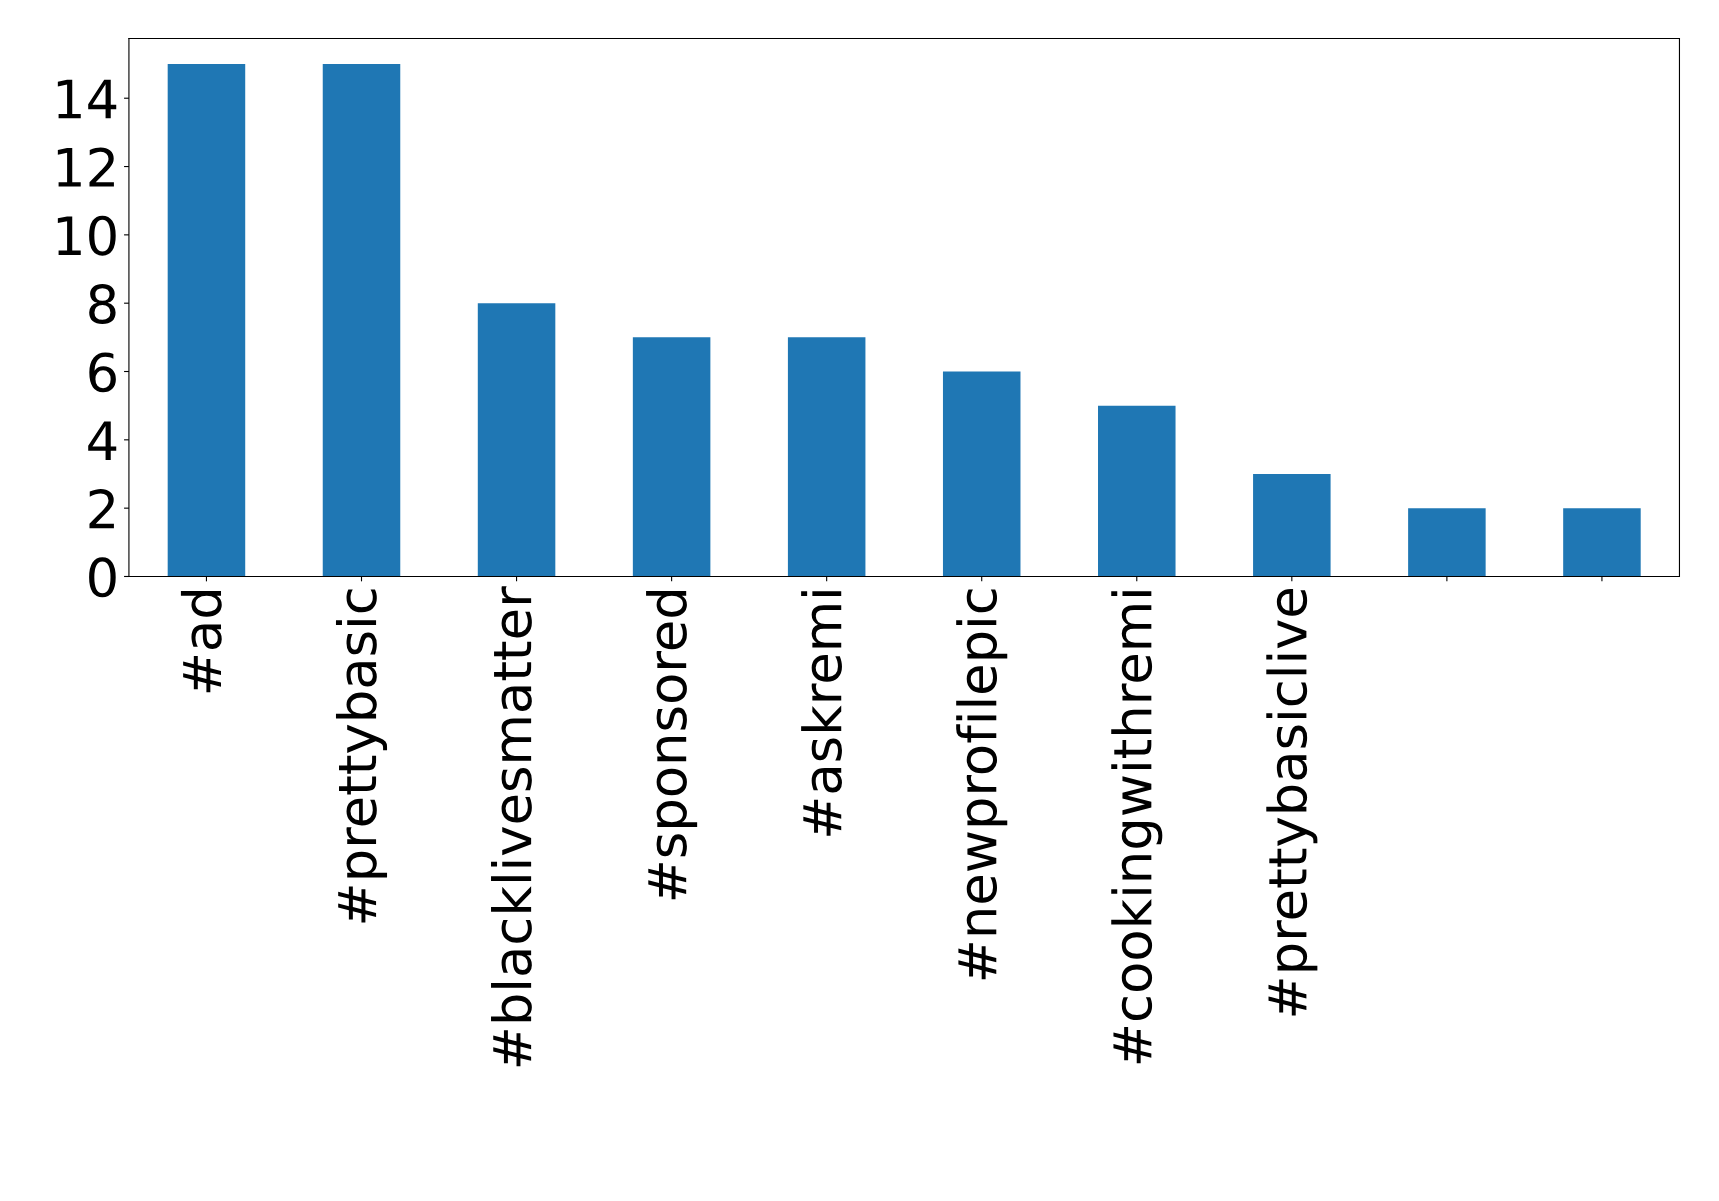  Describe the element at coordinates (102, 372) in the screenshot. I see `y-tick-label: 6` at that location.